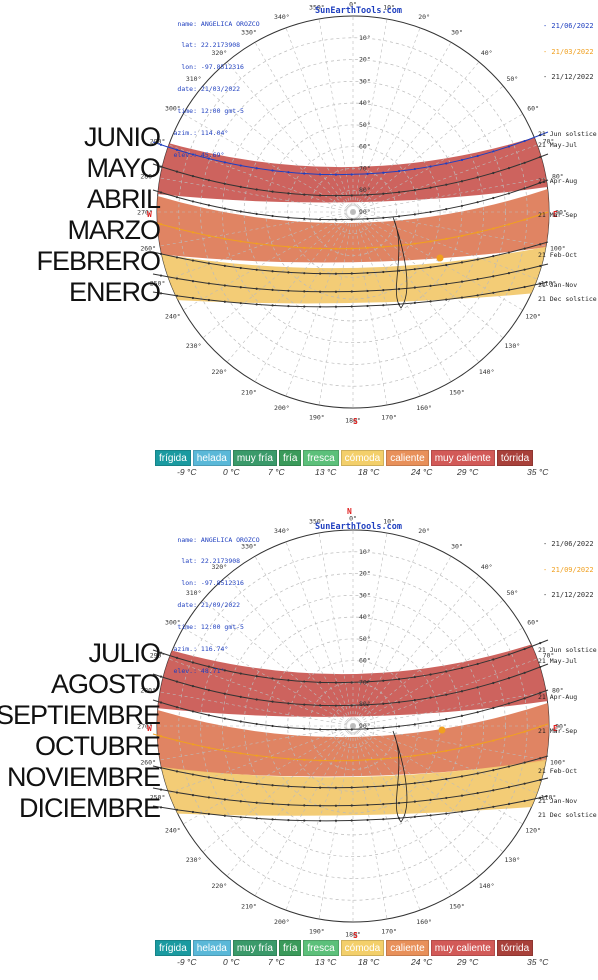 This screenshot has height=980, width=598. What do you see at coordinates (487, 567) in the screenshot?
I see `azimuth-tick-label: 40°` at bounding box center [487, 567].